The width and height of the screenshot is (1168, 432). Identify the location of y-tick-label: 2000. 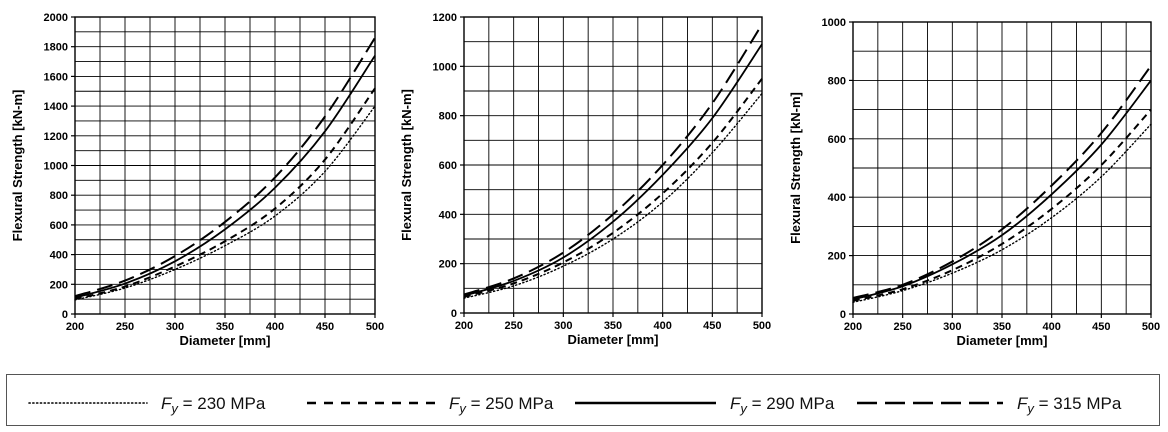
(56, 18).